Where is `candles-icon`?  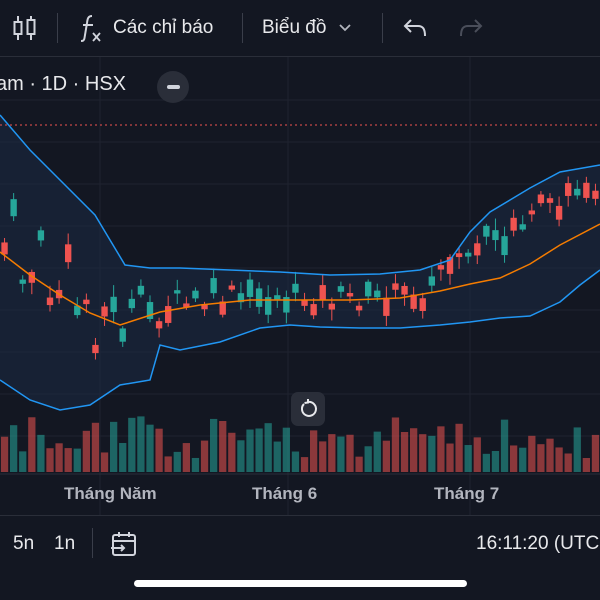 candles-icon is located at coordinates (25, 28).